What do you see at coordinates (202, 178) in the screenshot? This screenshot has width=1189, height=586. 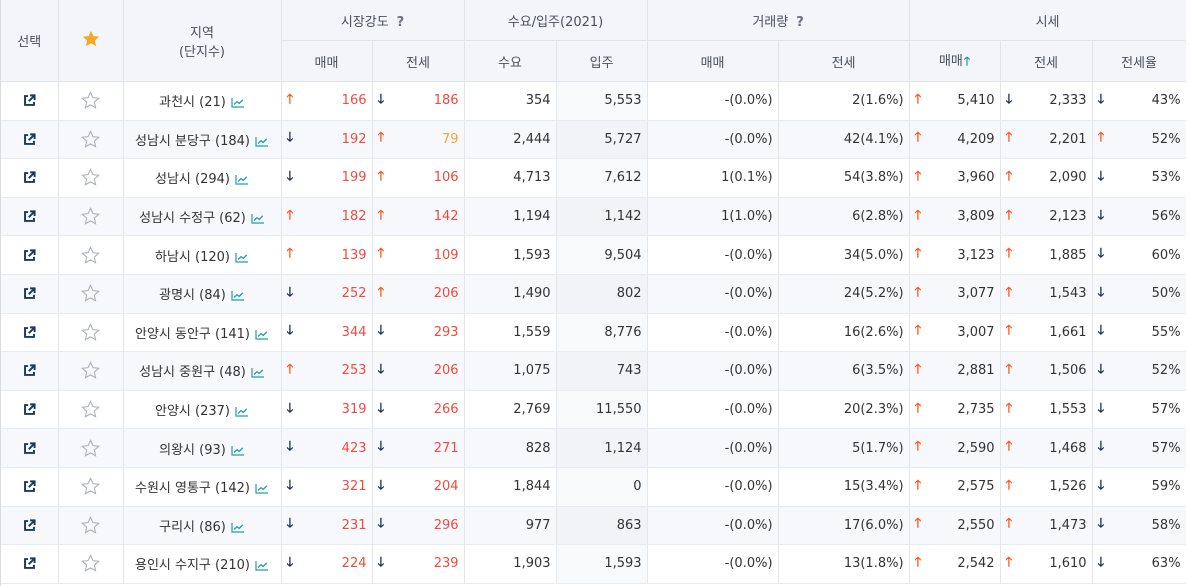 I see `region-cell: 성남시 (294)` at bounding box center [202, 178].